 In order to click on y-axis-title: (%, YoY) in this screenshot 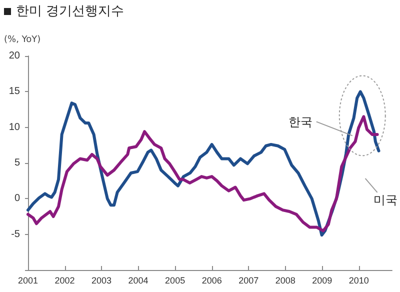, I will do `click(22, 40)`.